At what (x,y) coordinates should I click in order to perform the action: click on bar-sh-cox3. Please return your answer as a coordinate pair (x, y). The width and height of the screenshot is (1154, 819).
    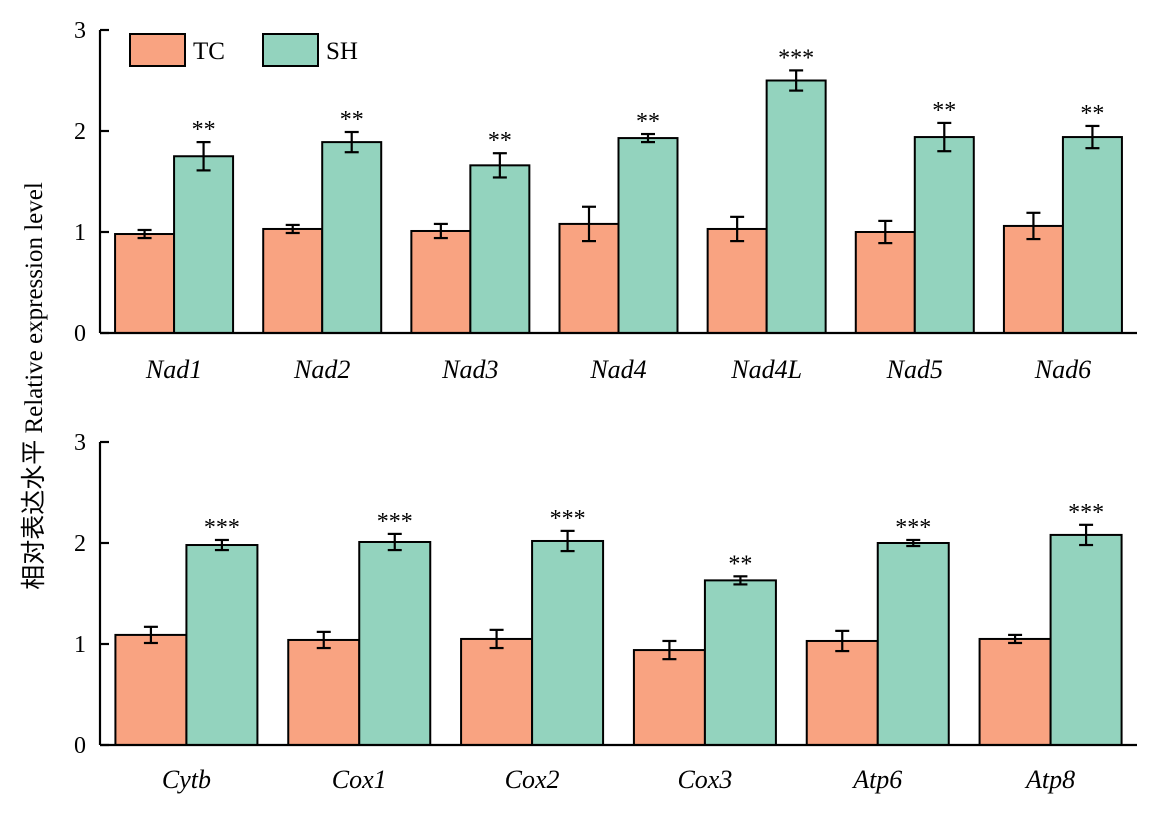
    Looking at the image, I should click on (740, 662).